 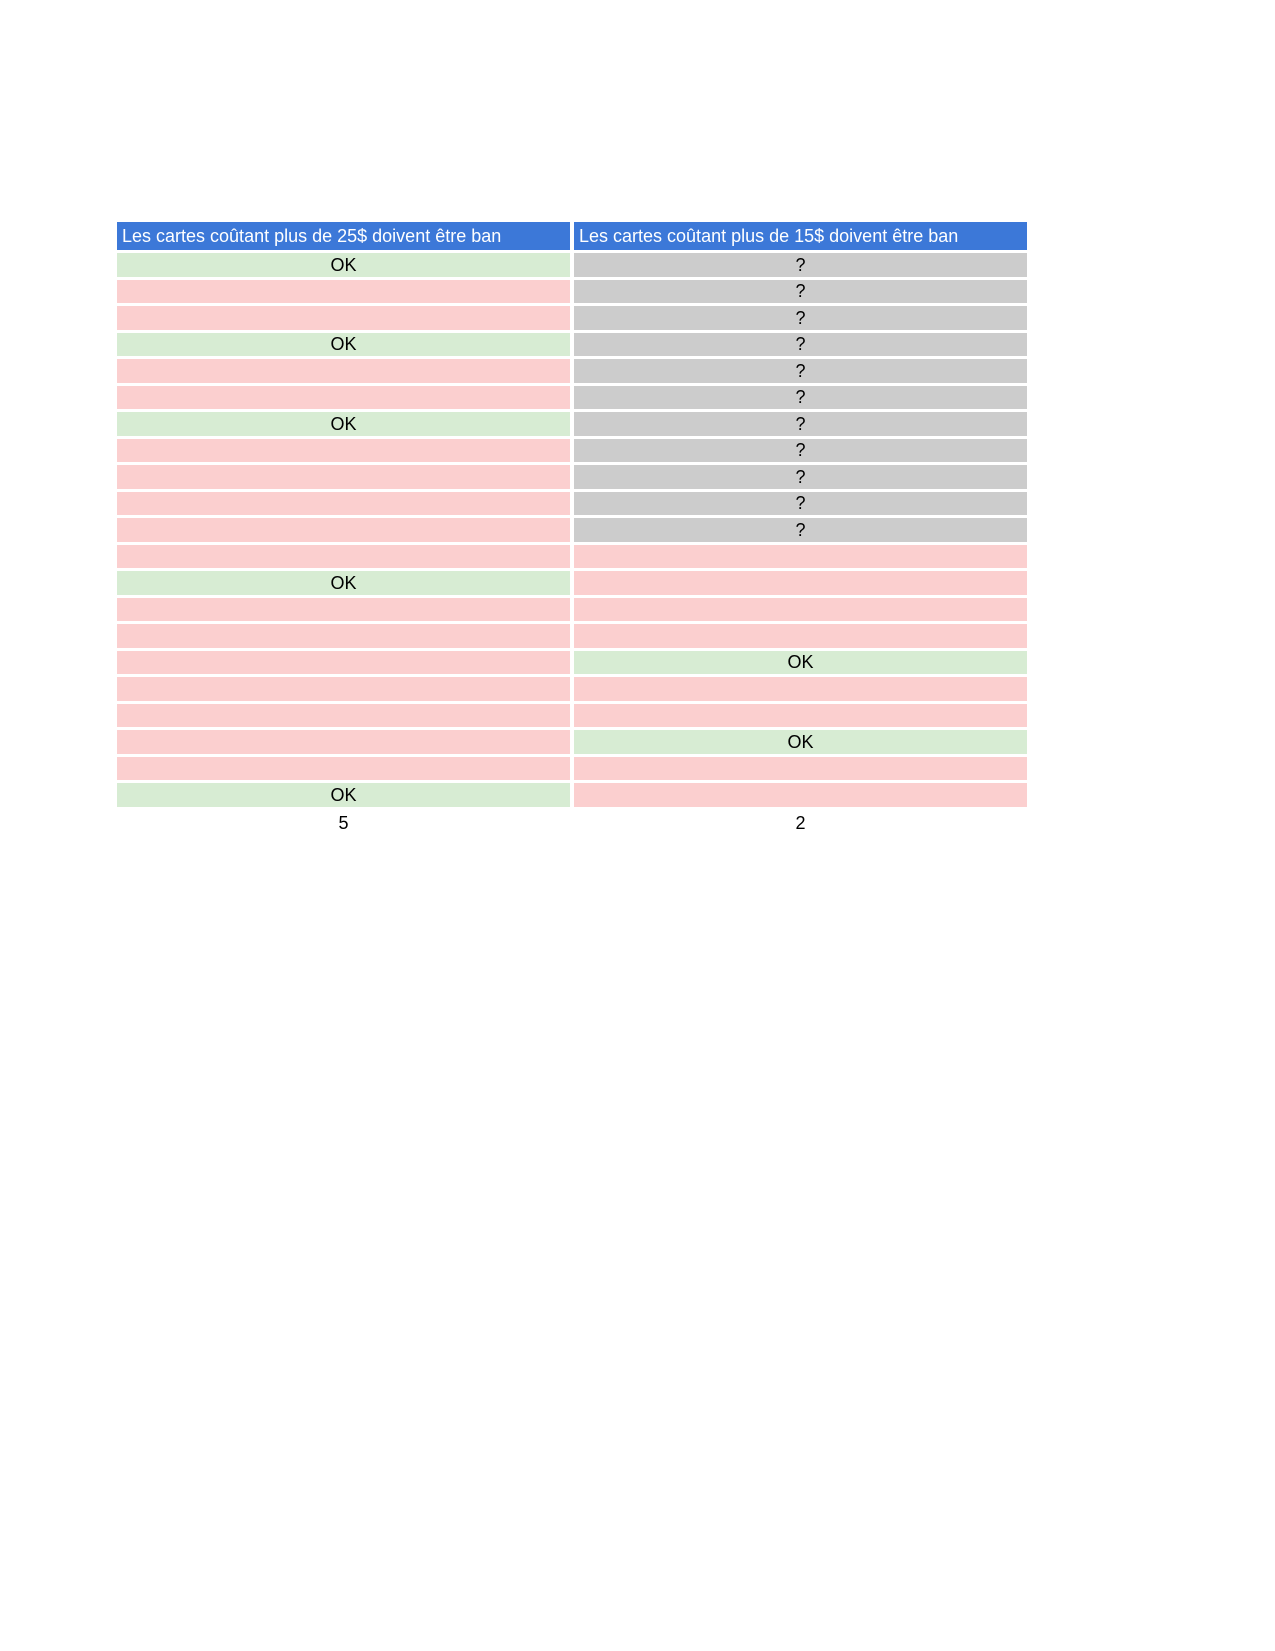 What do you see at coordinates (343, 662) in the screenshot?
I see `table-cell-row16-col1` at bounding box center [343, 662].